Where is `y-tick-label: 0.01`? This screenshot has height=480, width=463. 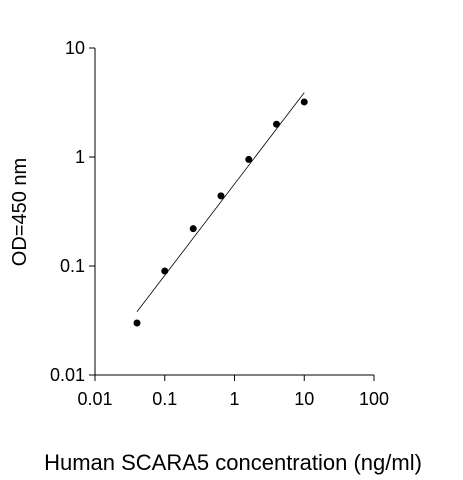 y-tick-label: 0.01 is located at coordinates (67, 375).